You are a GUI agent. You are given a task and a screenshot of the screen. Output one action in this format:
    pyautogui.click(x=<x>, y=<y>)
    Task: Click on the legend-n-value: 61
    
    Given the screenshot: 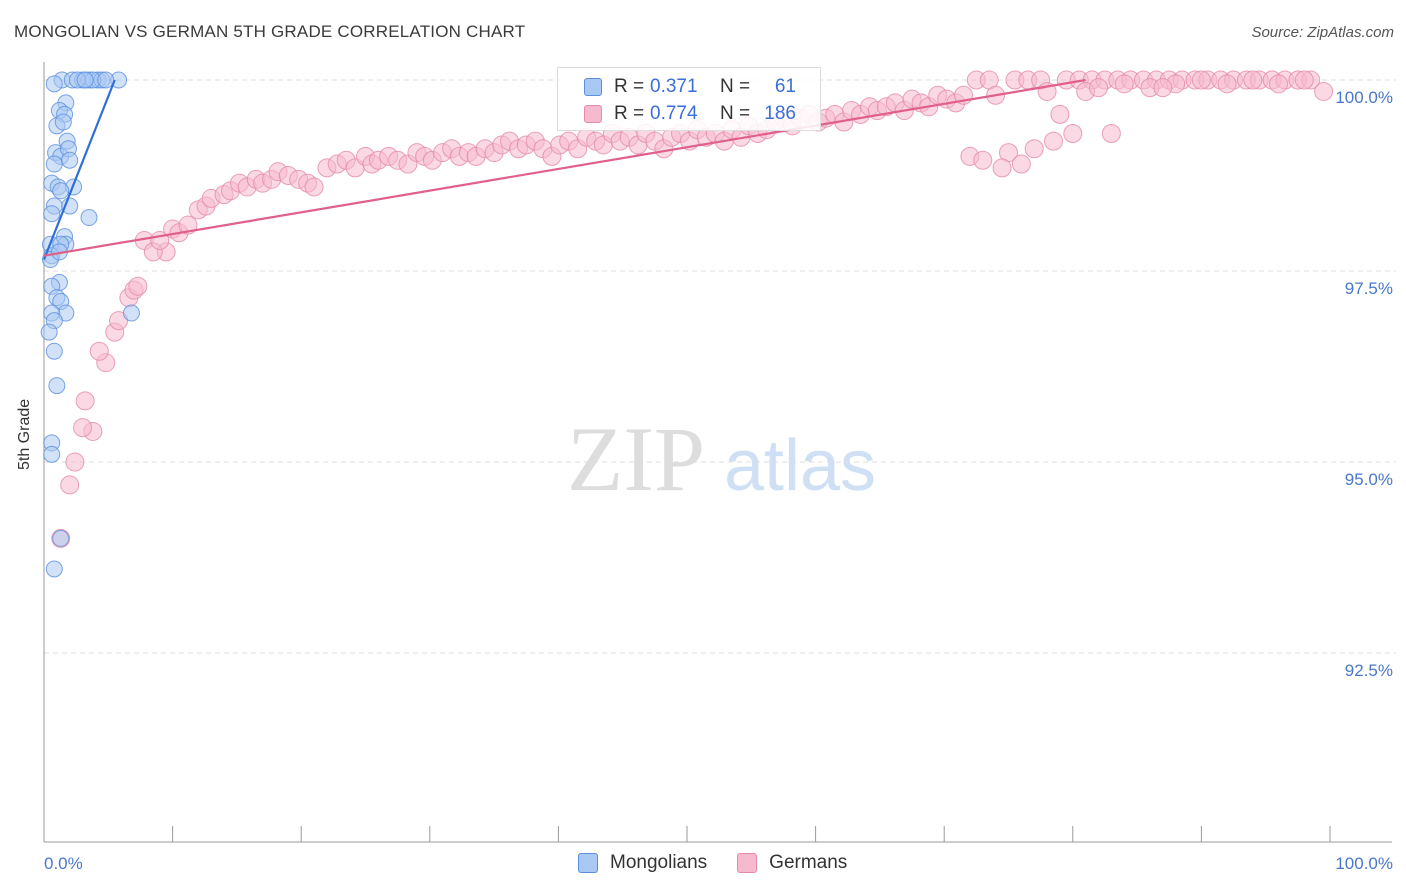 What is the action you would take?
    pyautogui.click(x=785, y=86)
    